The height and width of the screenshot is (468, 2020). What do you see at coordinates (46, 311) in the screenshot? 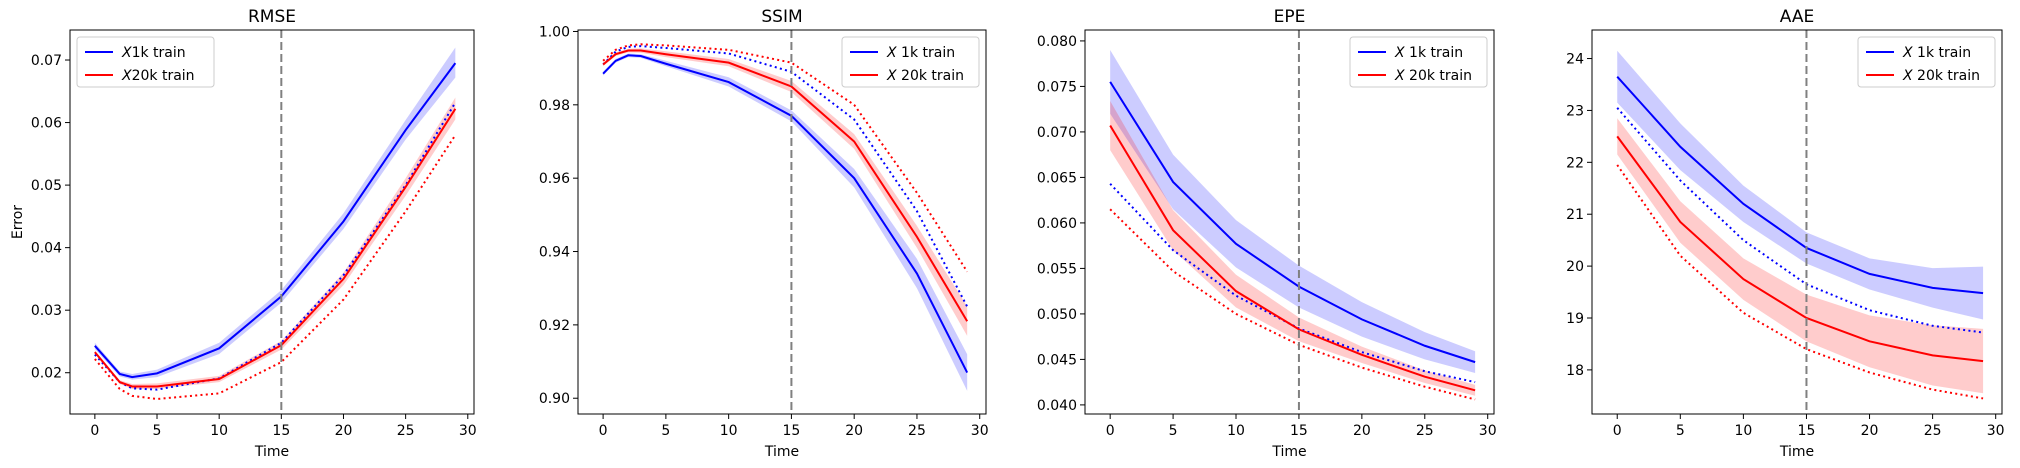
I see `y-tick-label: 0.03` at bounding box center [46, 311].